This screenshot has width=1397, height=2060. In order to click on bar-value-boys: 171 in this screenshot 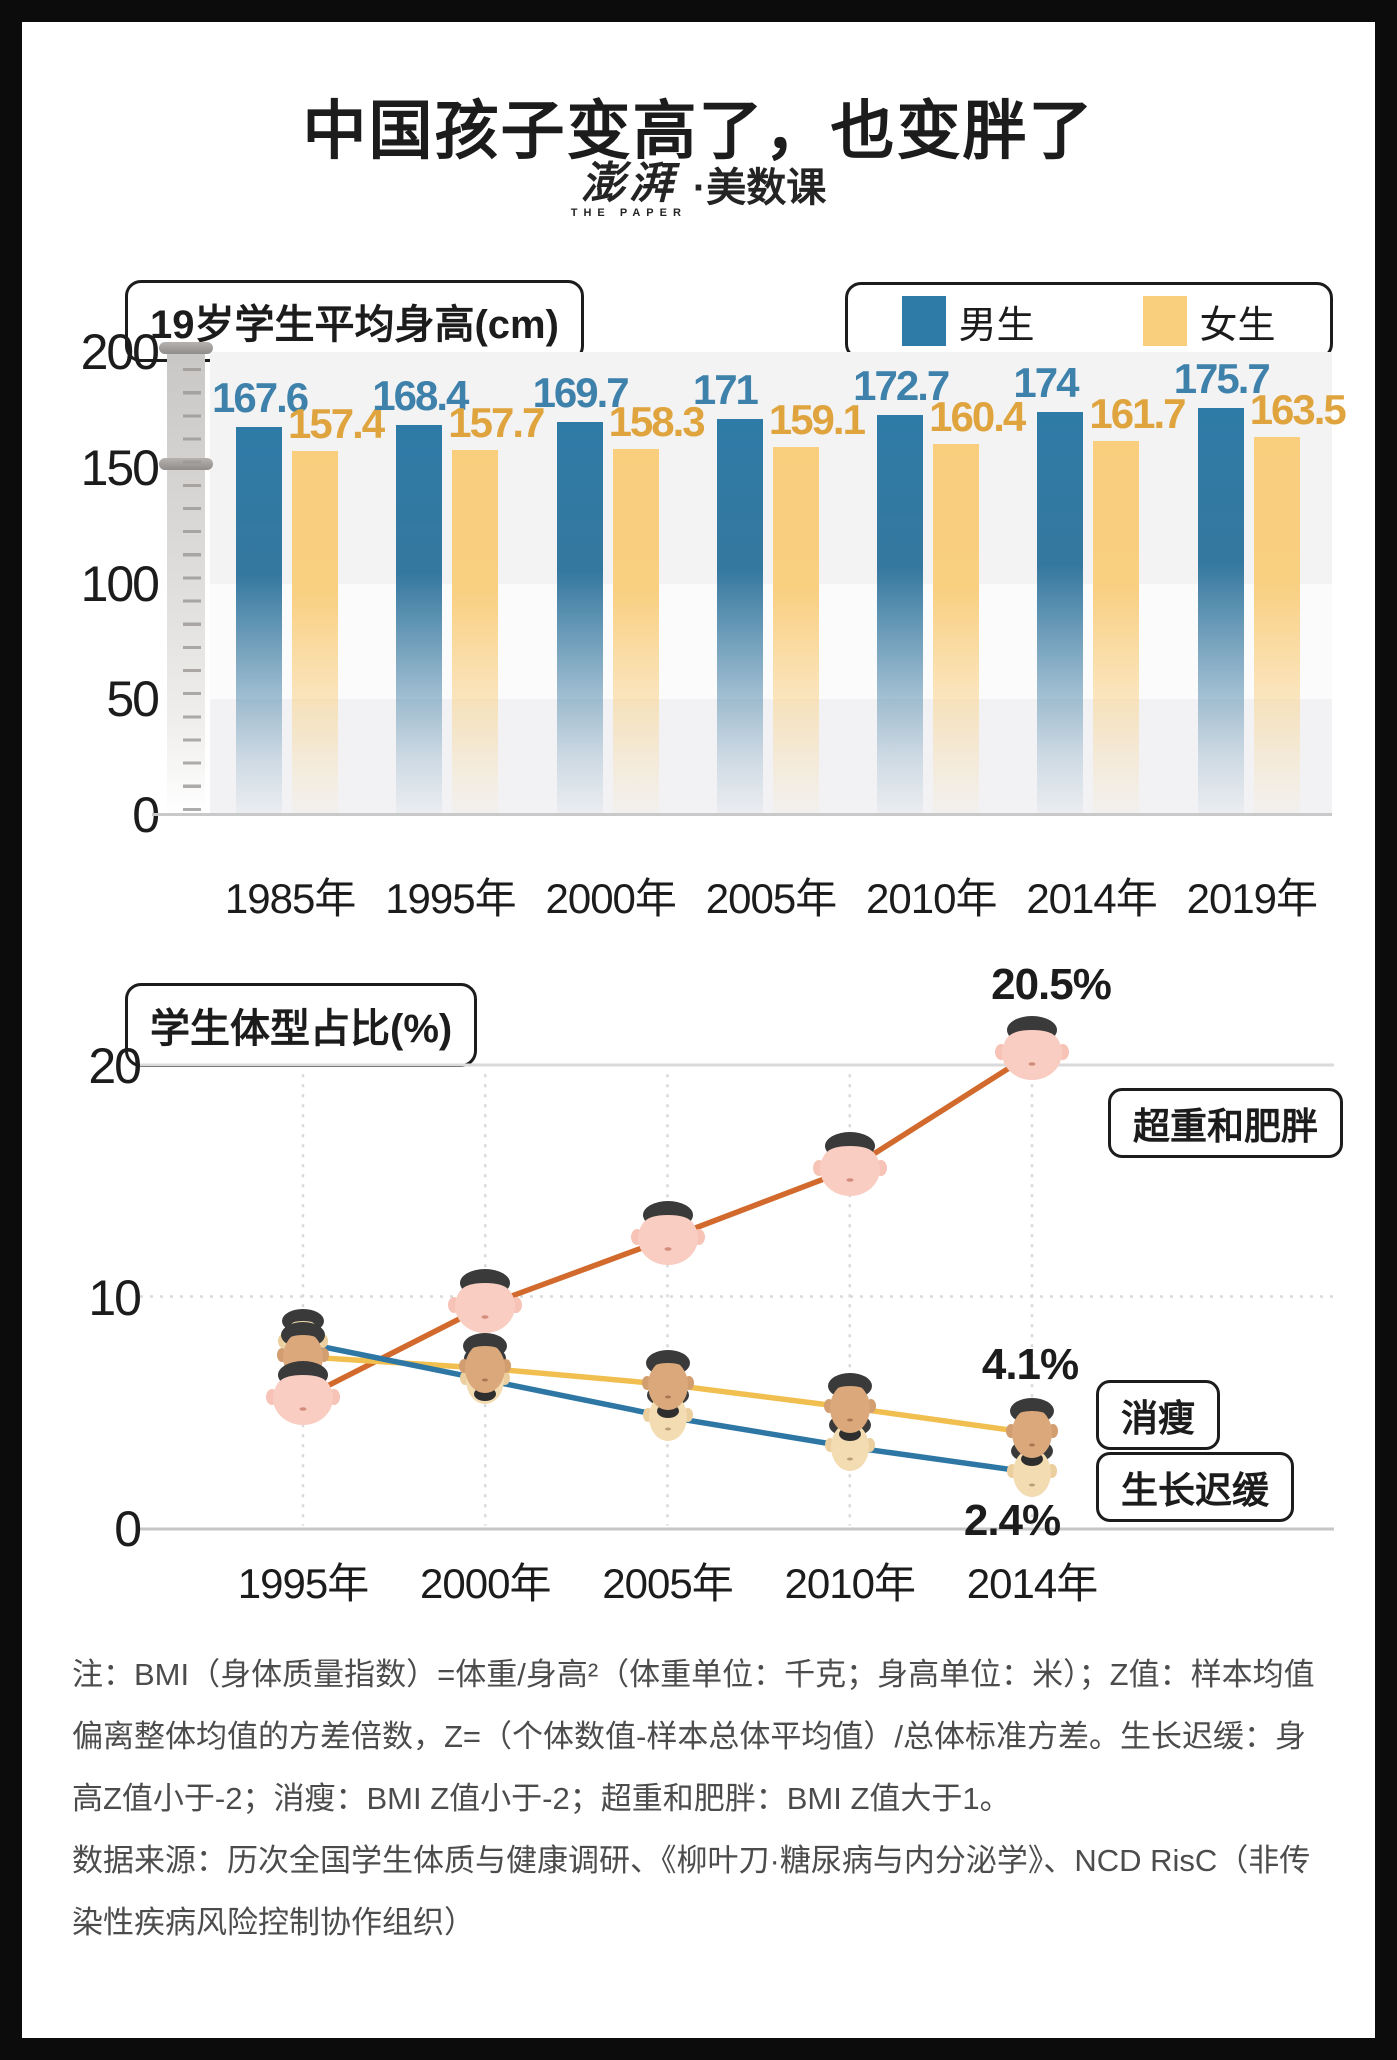, I will do `click(725, 390)`.